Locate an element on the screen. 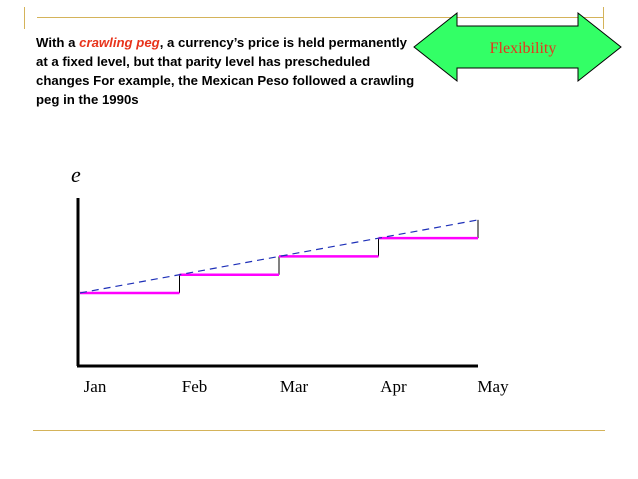 This screenshot has height=479, width=638. top-rule is located at coordinates (320, 17).